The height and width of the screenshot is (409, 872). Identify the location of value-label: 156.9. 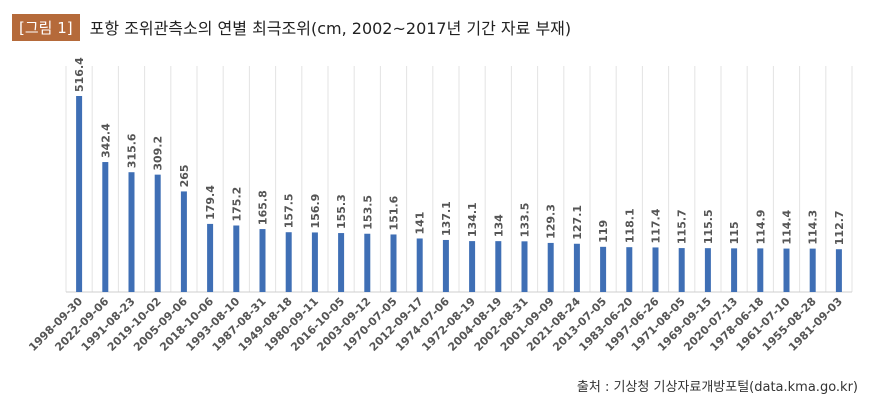
(315, 211).